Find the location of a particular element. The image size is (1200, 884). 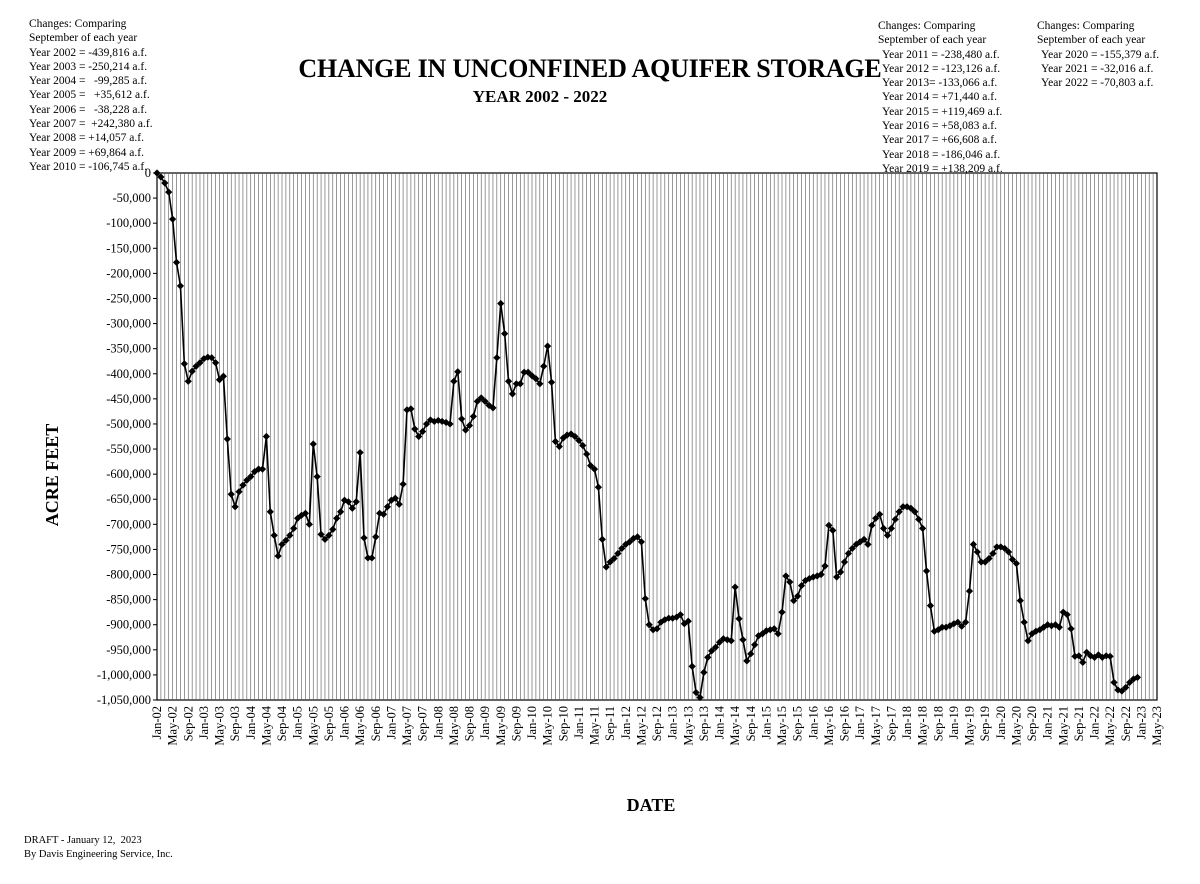

x-tick-label: Jan-19 is located at coordinates (954, 722).